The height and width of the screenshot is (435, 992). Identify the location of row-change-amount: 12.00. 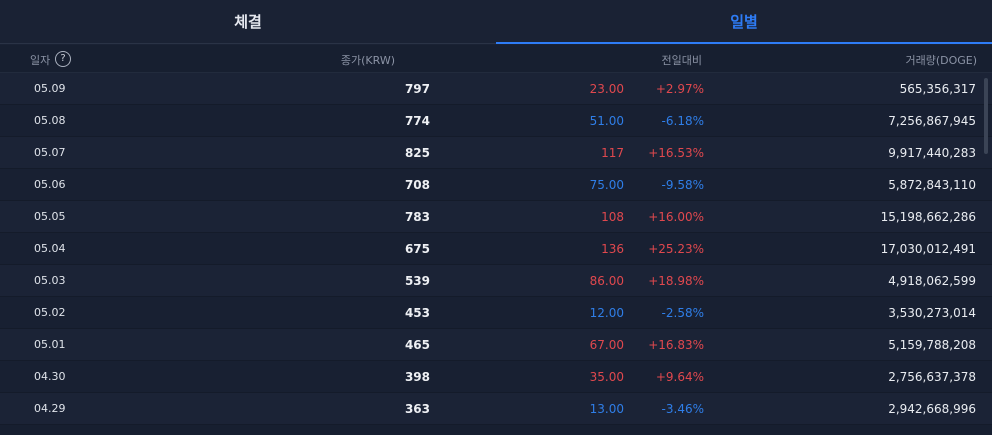
(606, 313).